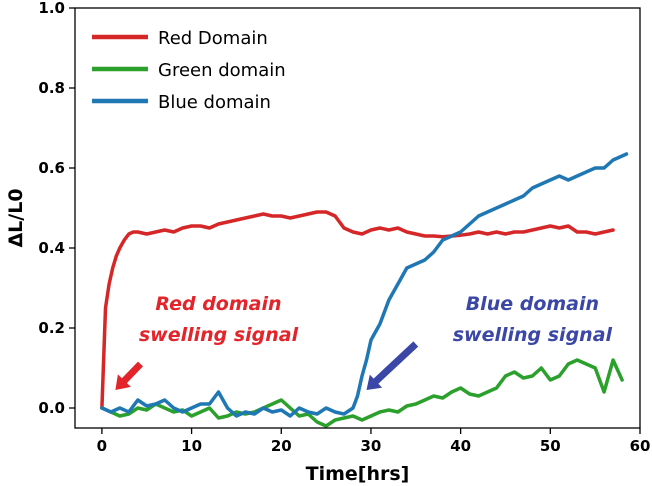 The height and width of the screenshot is (486, 652). I want to click on legend-label-1: Green domain, so click(222, 70).